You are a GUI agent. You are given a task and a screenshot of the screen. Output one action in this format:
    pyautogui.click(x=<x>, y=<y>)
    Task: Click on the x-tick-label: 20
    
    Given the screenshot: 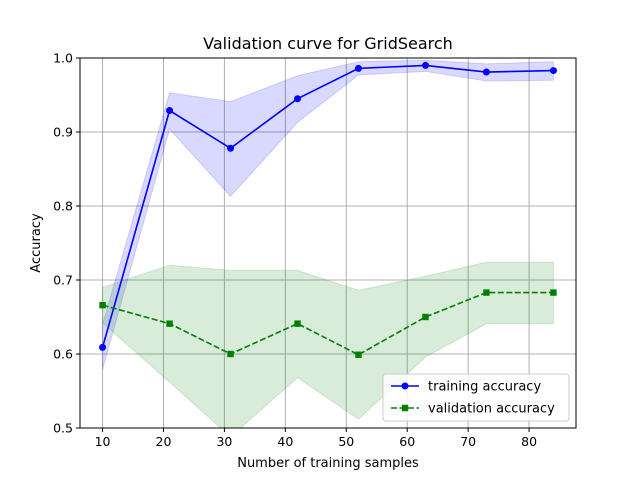 What is the action you would take?
    pyautogui.click(x=164, y=441)
    